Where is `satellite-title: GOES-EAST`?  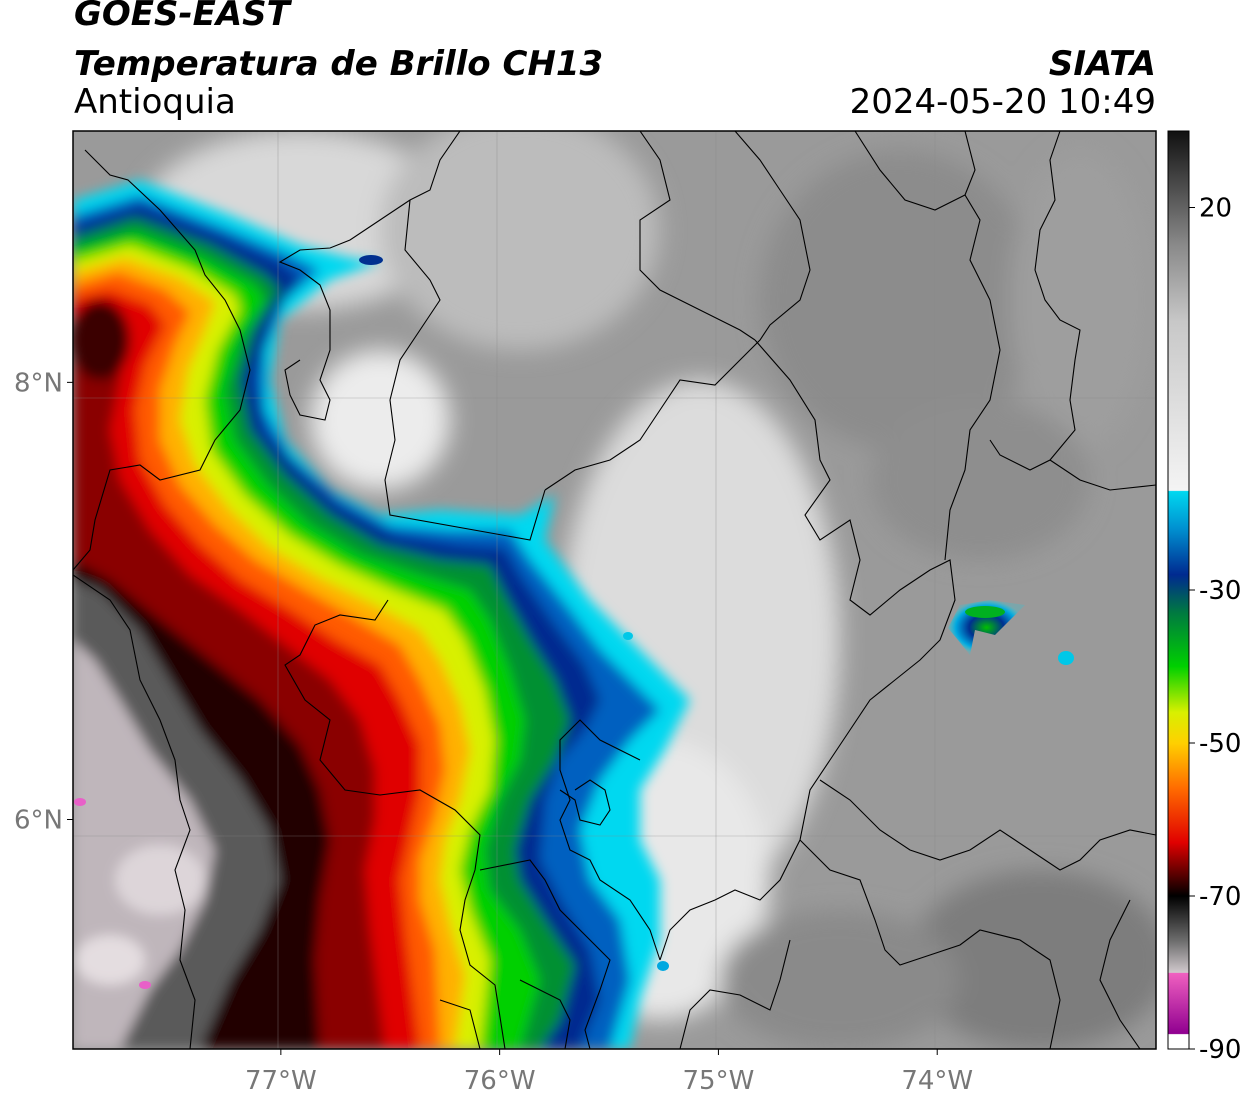
satellite-title: GOES-EAST is located at coordinates (182, 17).